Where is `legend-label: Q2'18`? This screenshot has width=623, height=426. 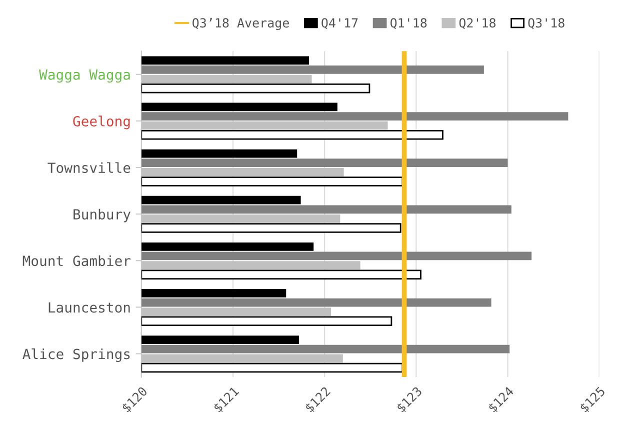 legend-label: Q2'18 is located at coordinates (477, 24).